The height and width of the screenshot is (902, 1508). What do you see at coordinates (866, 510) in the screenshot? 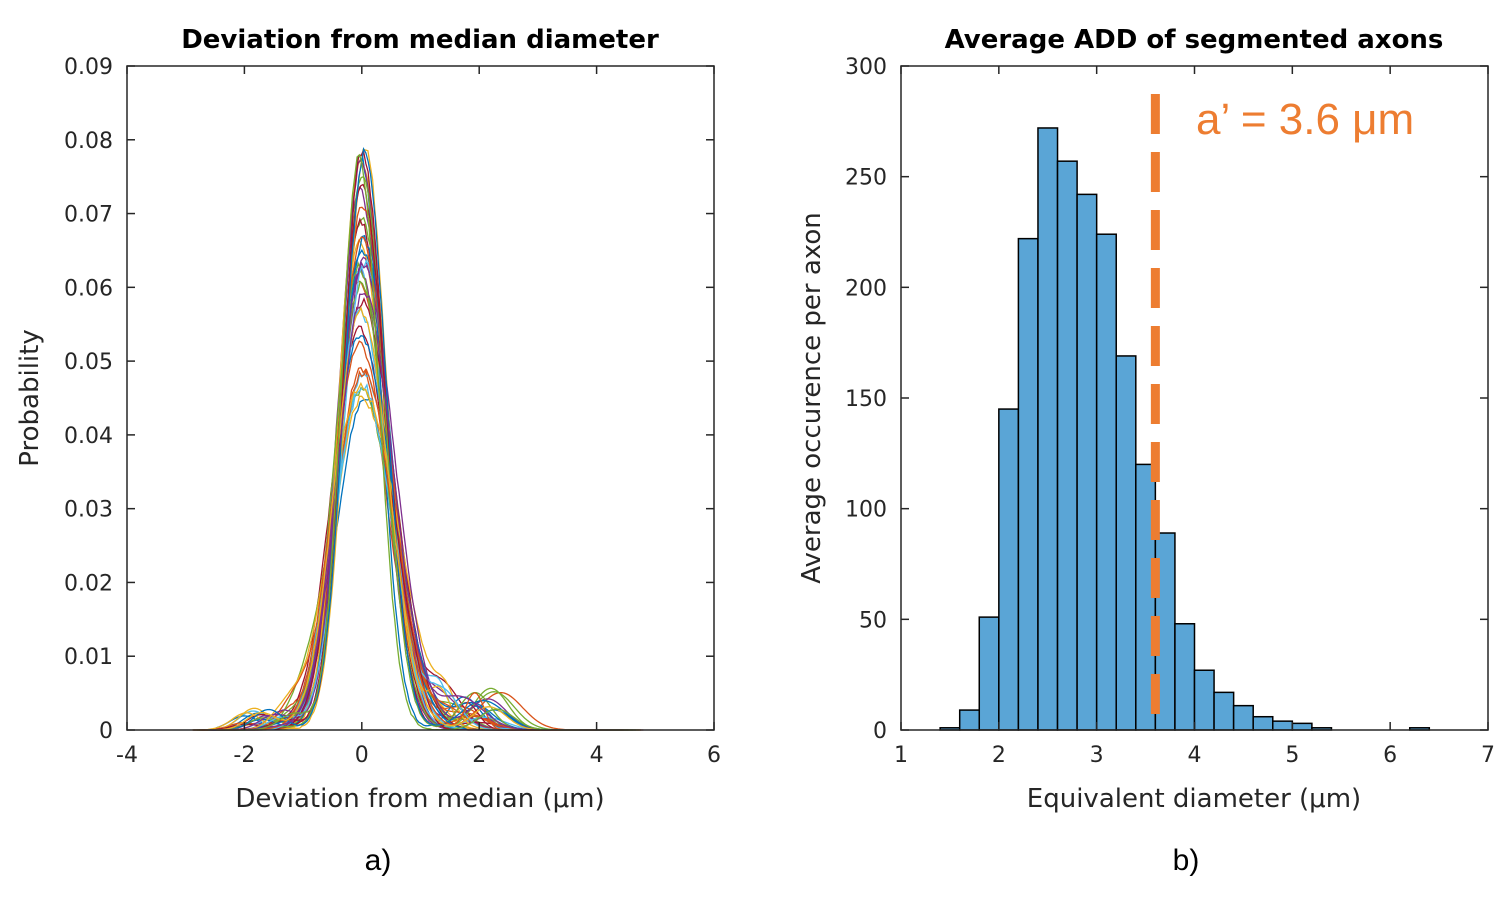
I see `chart-b-ytick-label: 100` at bounding box center [866, 510].